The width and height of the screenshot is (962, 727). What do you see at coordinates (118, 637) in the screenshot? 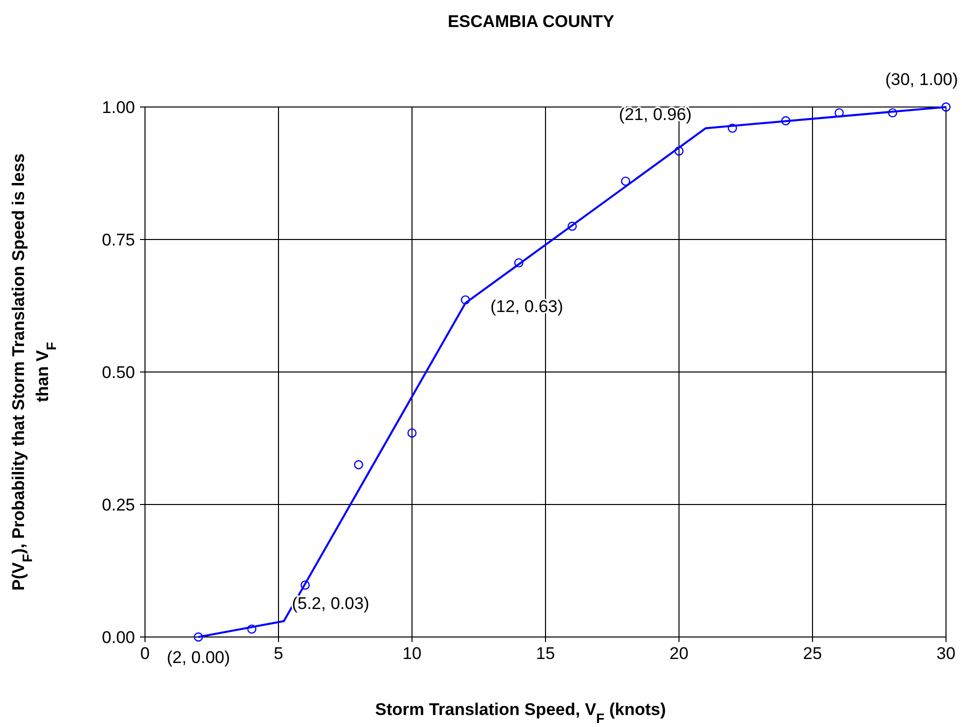
I see `y-tick-label: 0.00` at bounding box center [118, 637].